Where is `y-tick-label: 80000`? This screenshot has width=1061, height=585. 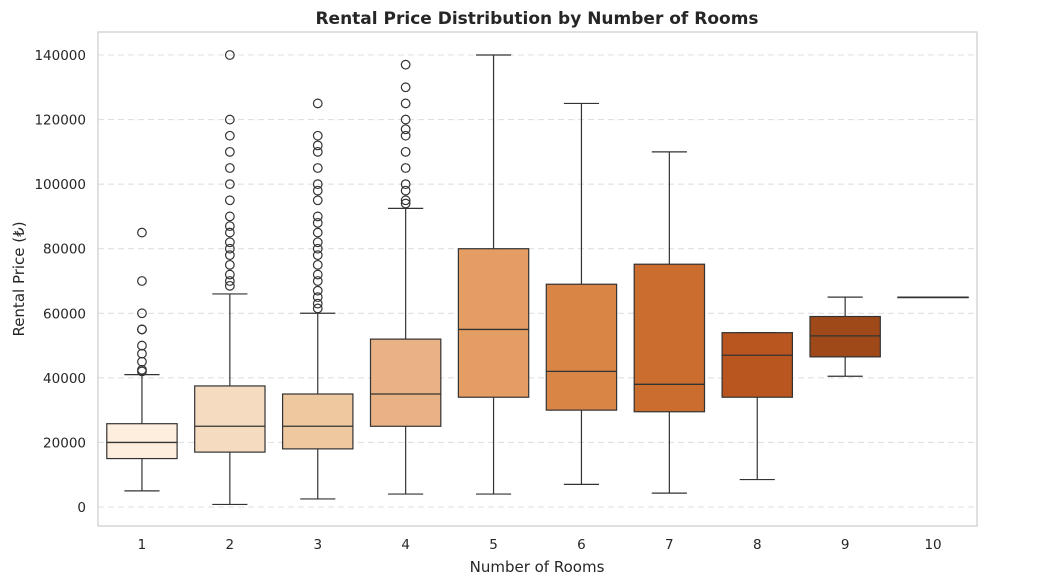
y-tick-label: 80000 is located at coordinates (64, 250).